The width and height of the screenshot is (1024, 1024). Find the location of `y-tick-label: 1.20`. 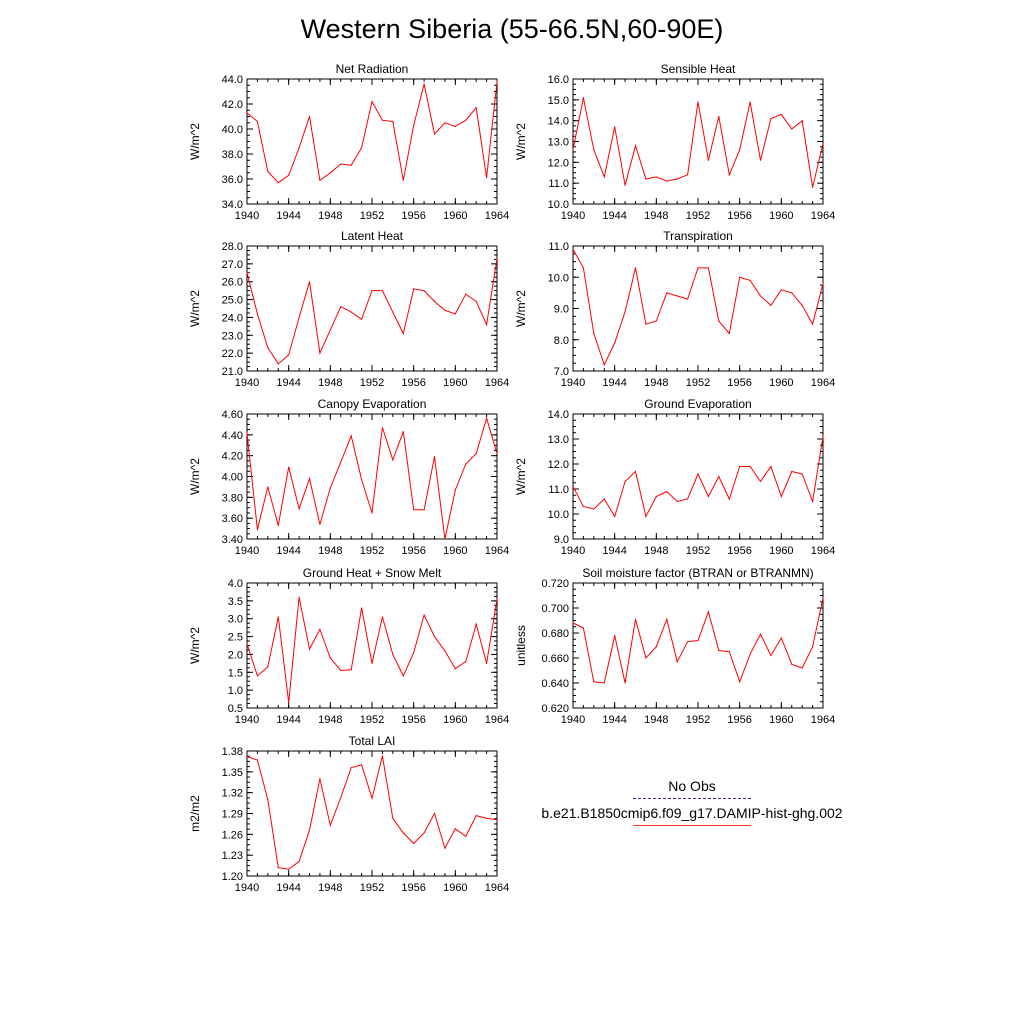

y-tick-label: 1.20 is located at coordinates (232, 877).